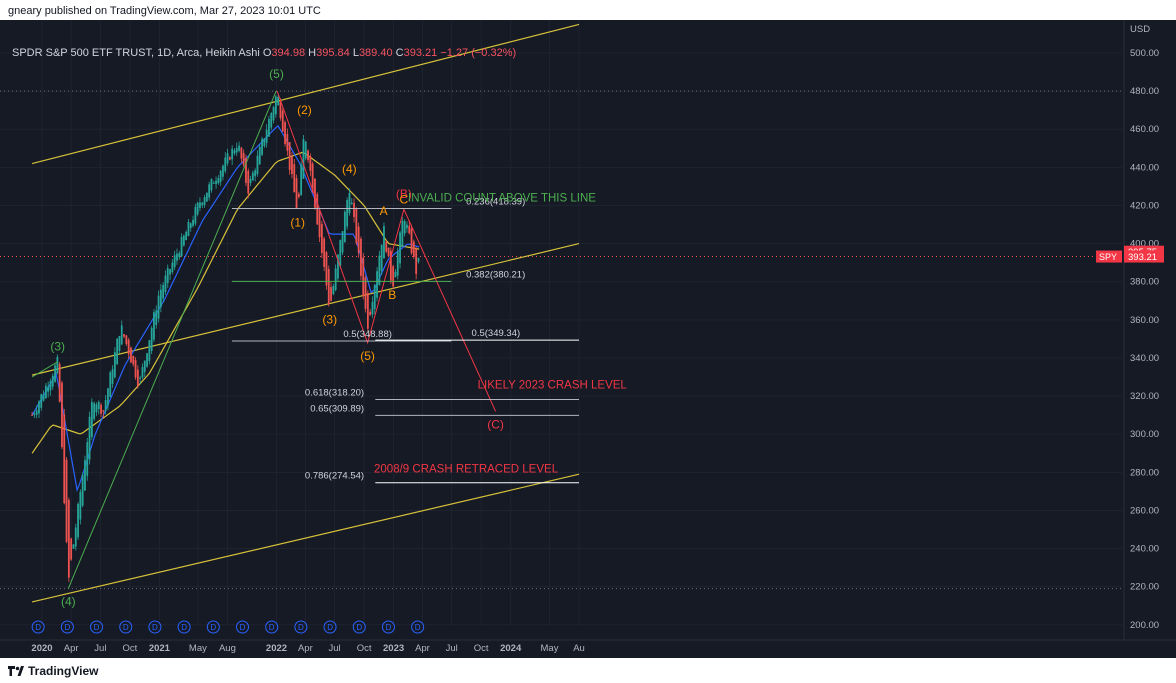  What do you see at coordinates (466, 469) in the screenshot?
I see `annotation-text: 2008/9 CRASH RETRACED LEVEL` at bounding box center [466, 469].